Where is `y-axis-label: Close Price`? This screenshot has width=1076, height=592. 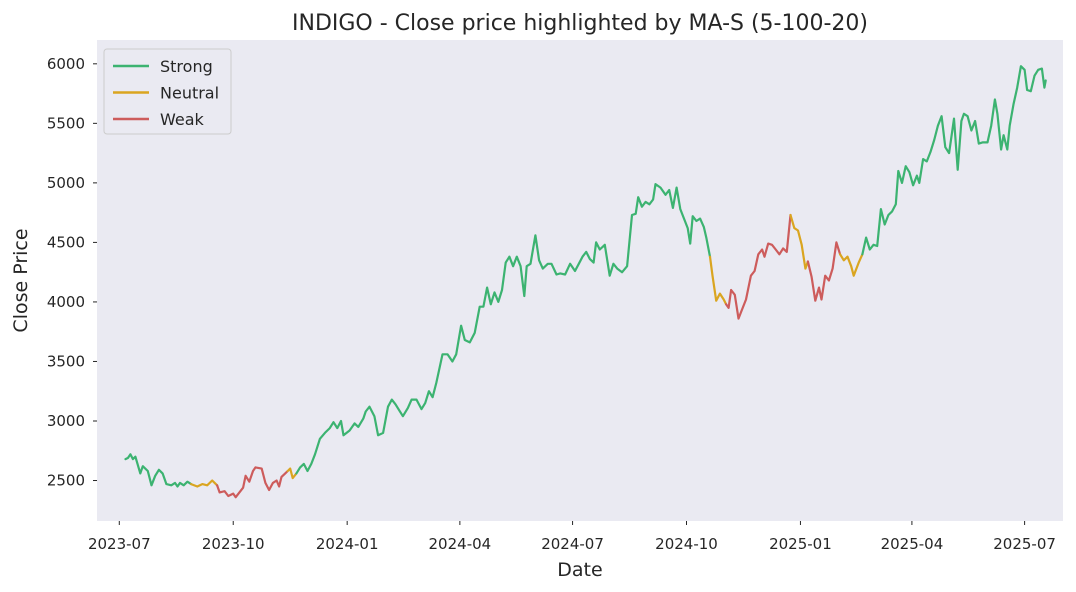
y-axis-label: Close Price is located at coordinates (21, 280).